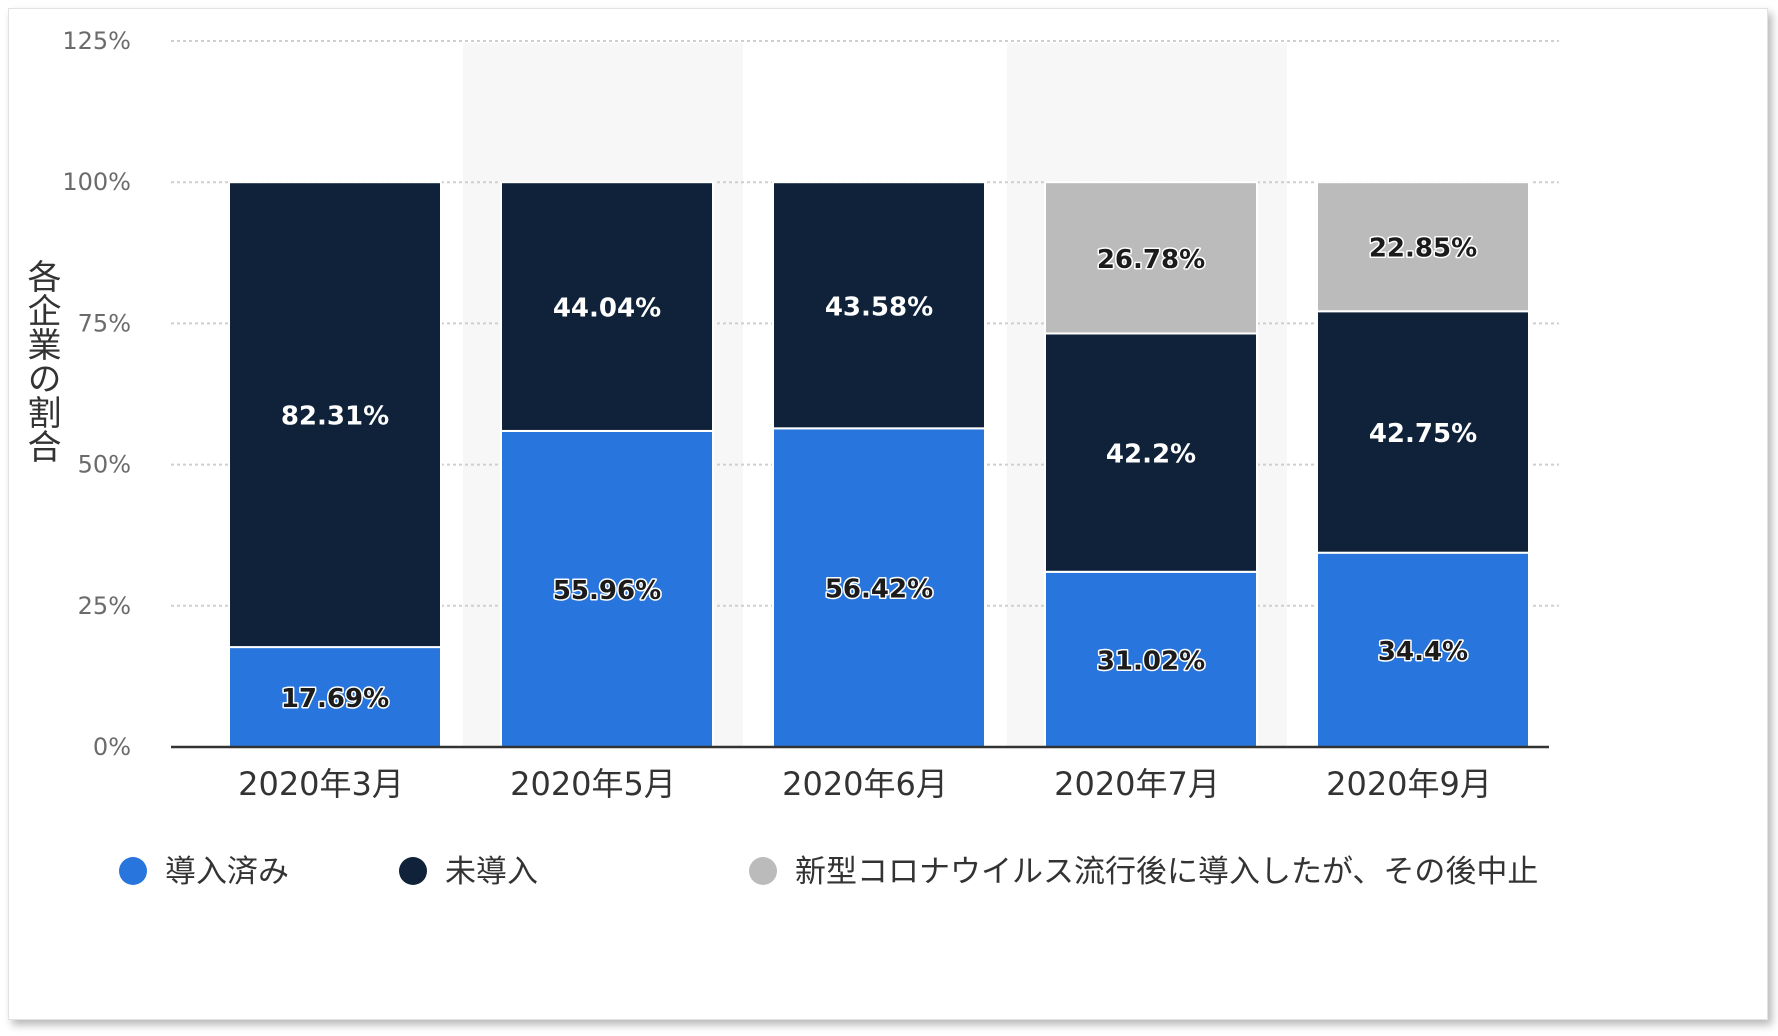 The width and height of the screenshot is (1778, 1036). What do you see at coordinates (104, 323) in the screenshot?
I see `y-tick-label: 75%` at bounding box center [104, 323].